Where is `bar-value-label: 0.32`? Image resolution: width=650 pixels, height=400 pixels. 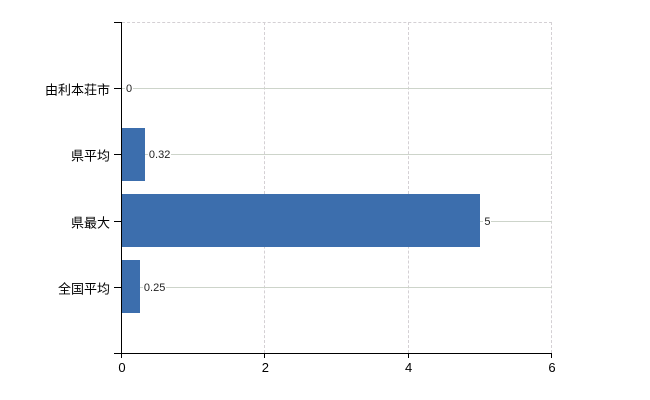 bar-value-label: 0.32 is located at coordinates (159, 155).